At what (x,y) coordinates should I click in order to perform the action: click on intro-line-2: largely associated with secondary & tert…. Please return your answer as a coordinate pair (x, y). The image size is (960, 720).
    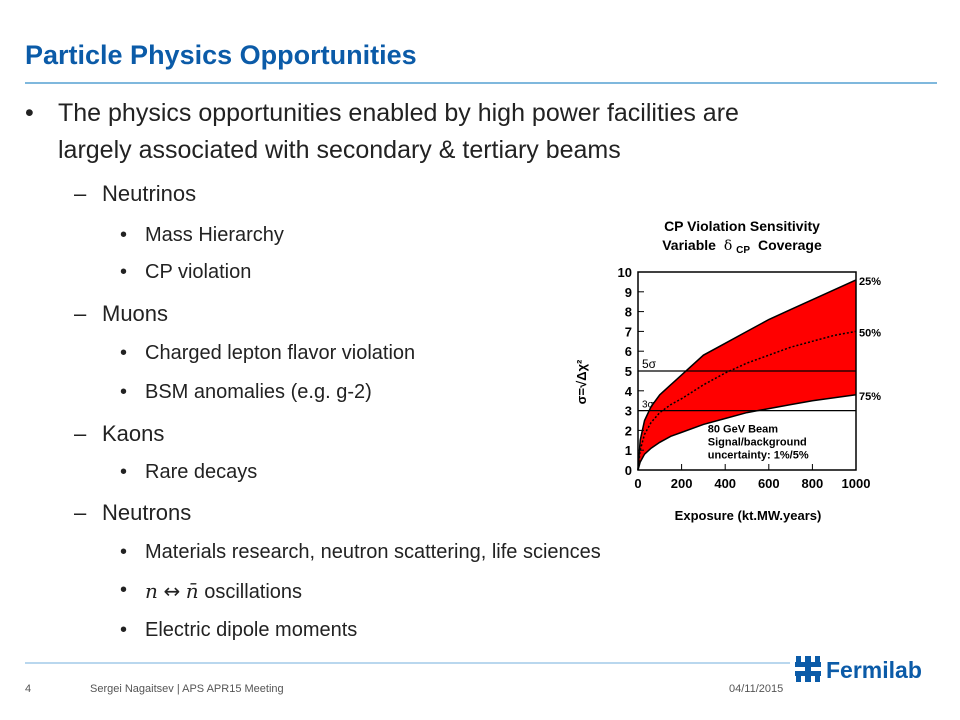
    Looking at the image, I should click on (339, 150).